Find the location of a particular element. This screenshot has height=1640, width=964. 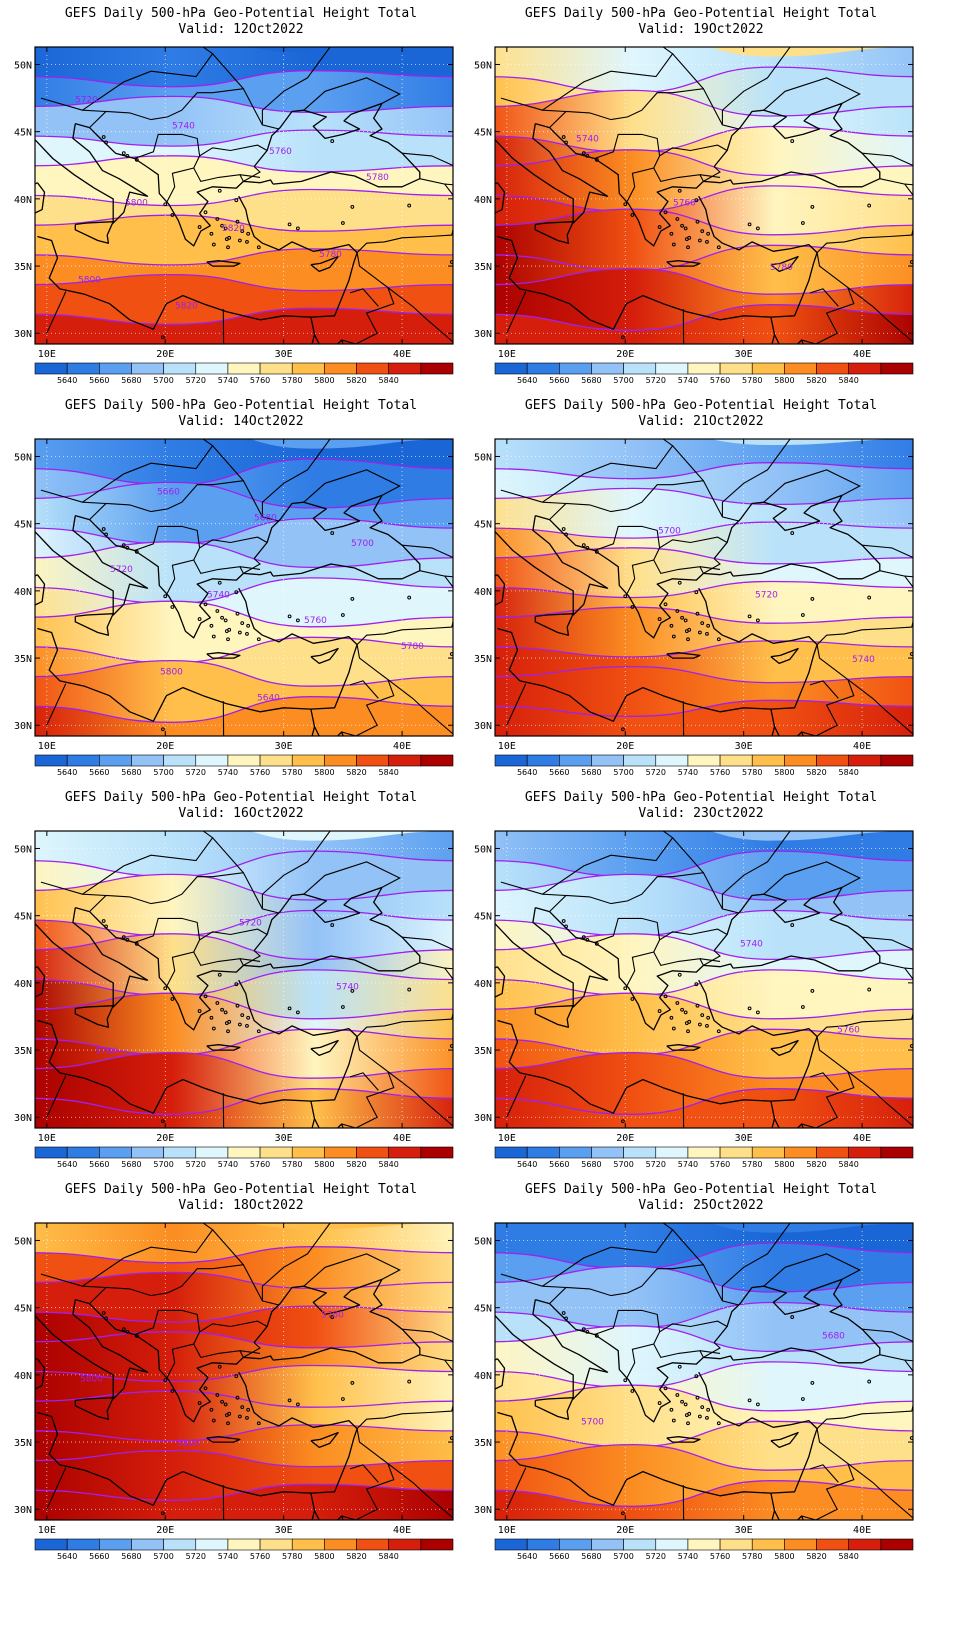

lat-tick-label: 50N is located at coordinates (23, 65).